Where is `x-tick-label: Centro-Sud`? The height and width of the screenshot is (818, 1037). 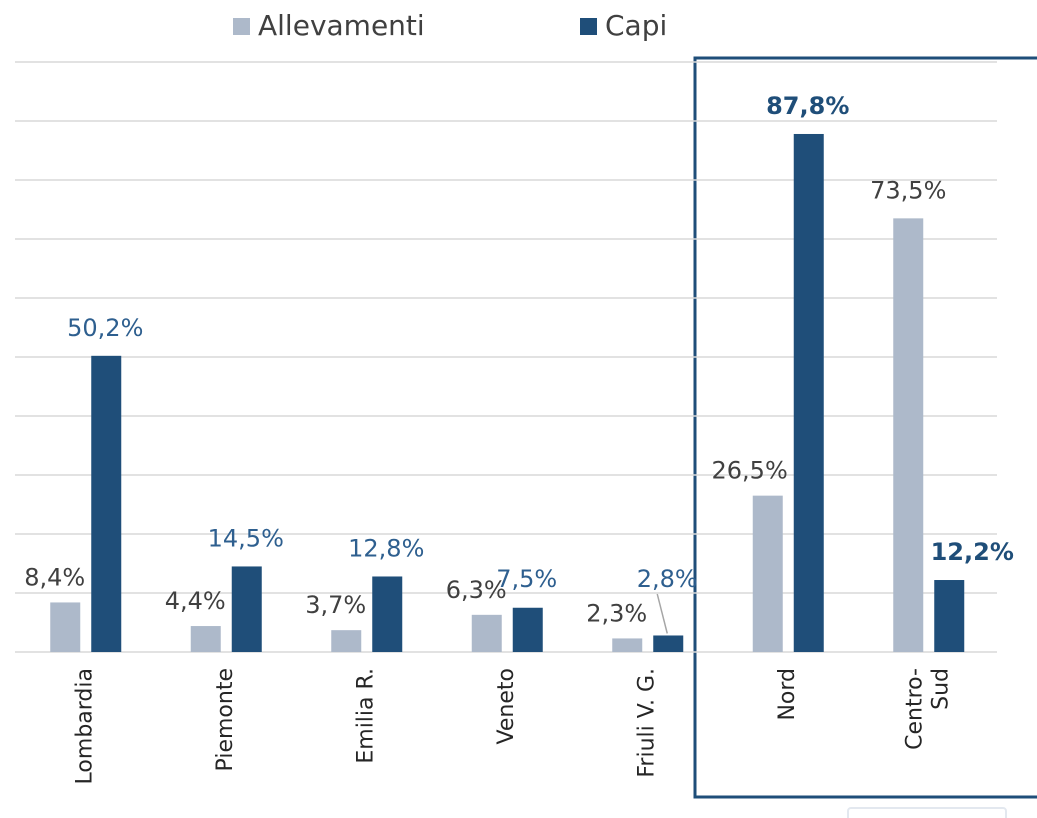 x-tick-label: Centro-Sud is located at coordinates (927, 709).